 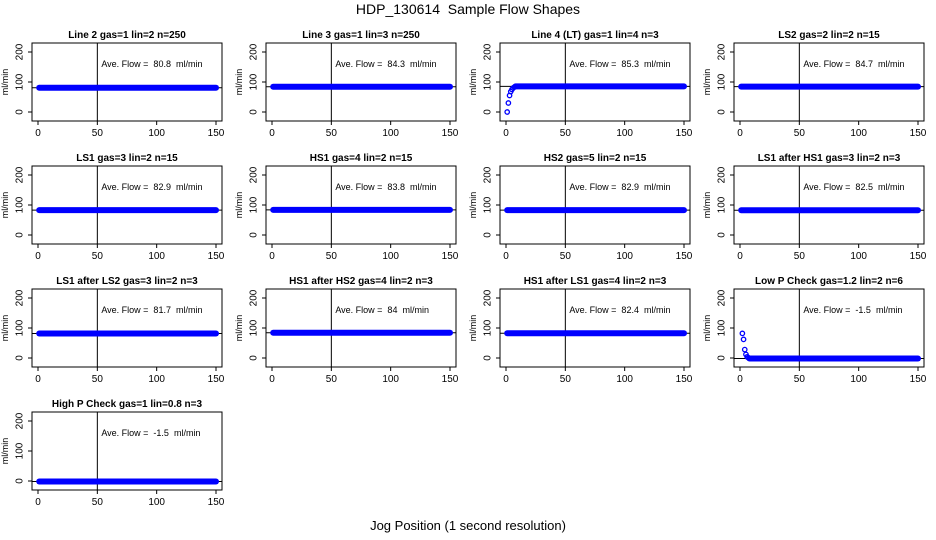 I want to click on panel-title: LS1 after LS2 gas=3 lin=2 n=3, so click(x=127, y=281).